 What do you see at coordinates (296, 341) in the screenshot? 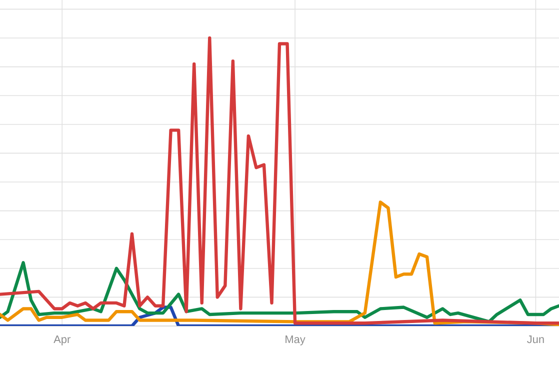
I see `x-tick-label: May` at bounding box center [296, 341].